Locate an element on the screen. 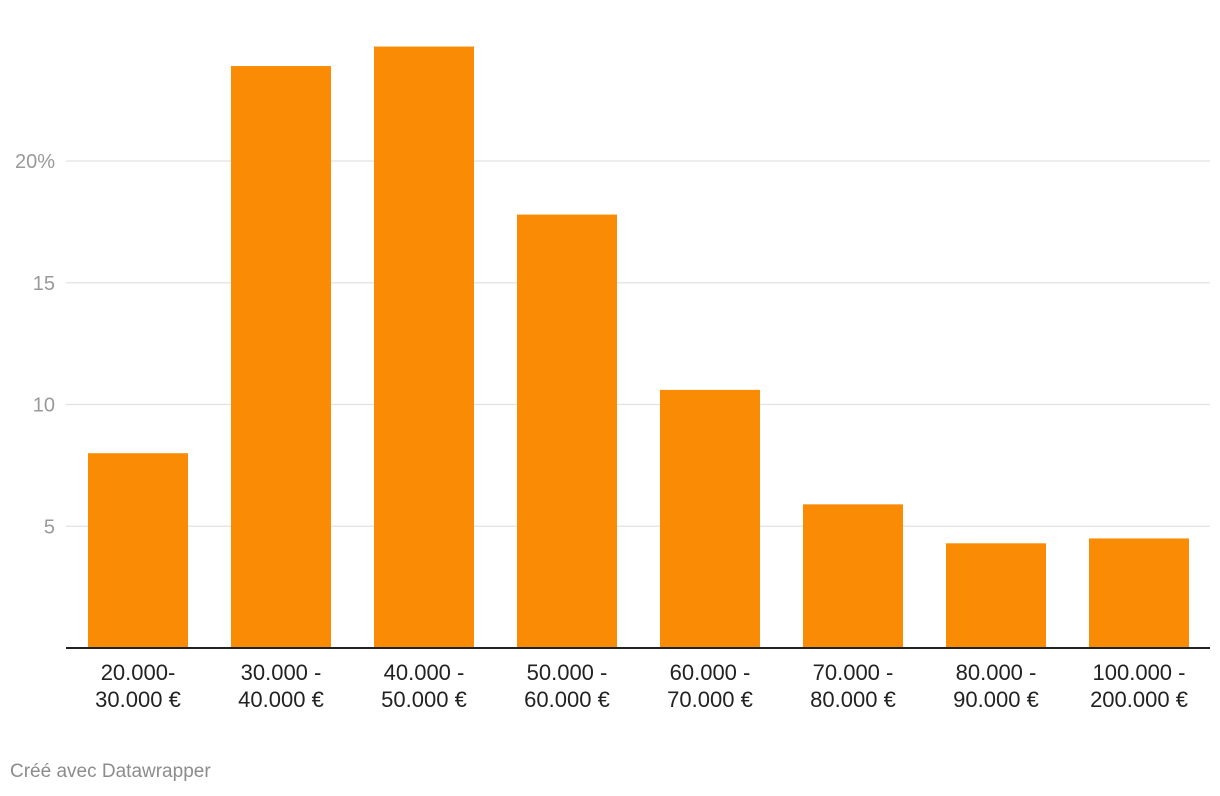 Image resolution: width=1220 pixels, height=796 pixels. datawrapper-credit: Créé avec Datawrapper is located at coordinates (110, 771).